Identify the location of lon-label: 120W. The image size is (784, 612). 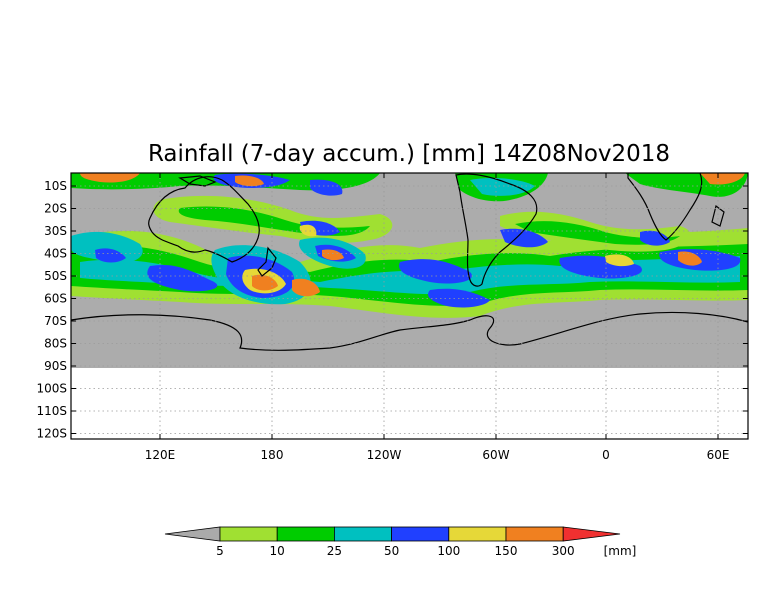
(384, 455).